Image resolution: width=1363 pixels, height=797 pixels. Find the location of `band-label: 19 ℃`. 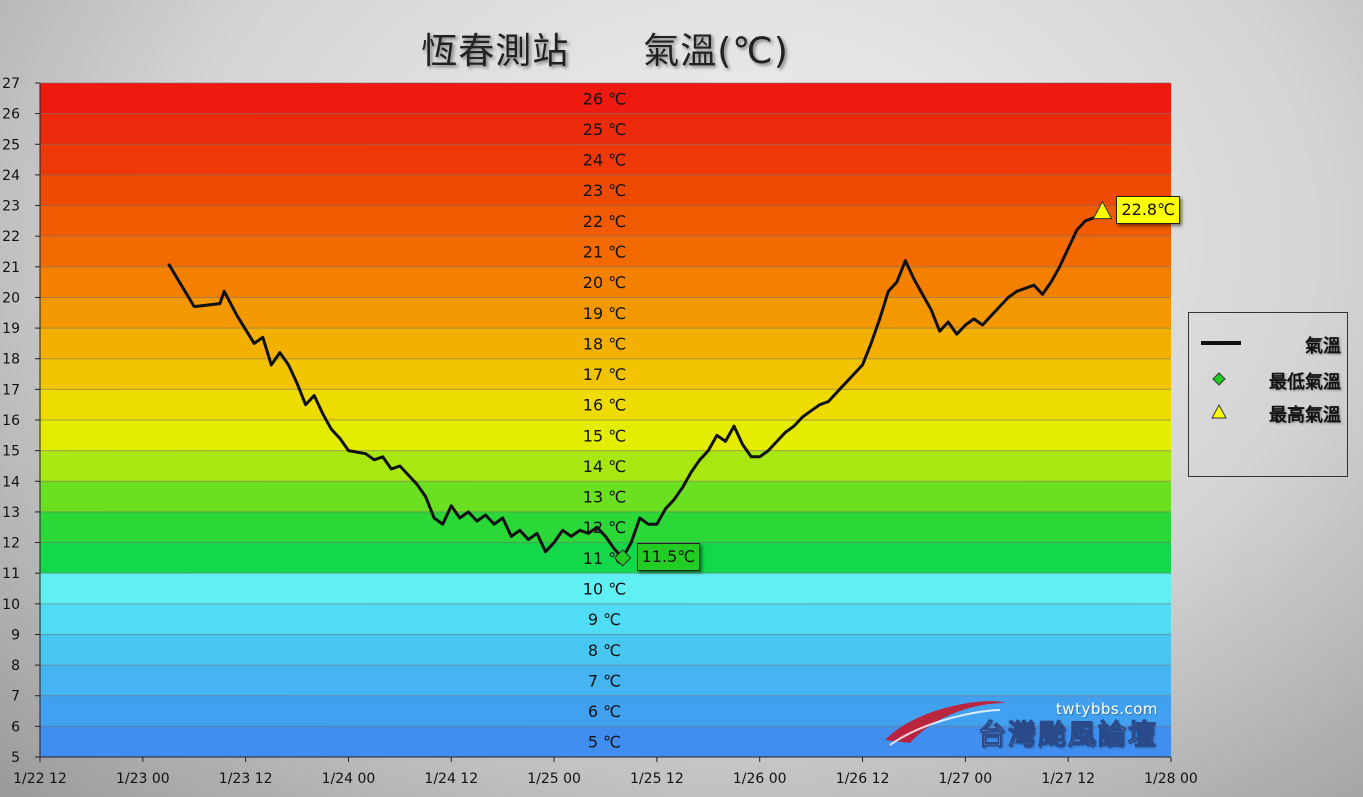

band-label: 19 ℃ is located at coordinates (604, 313).